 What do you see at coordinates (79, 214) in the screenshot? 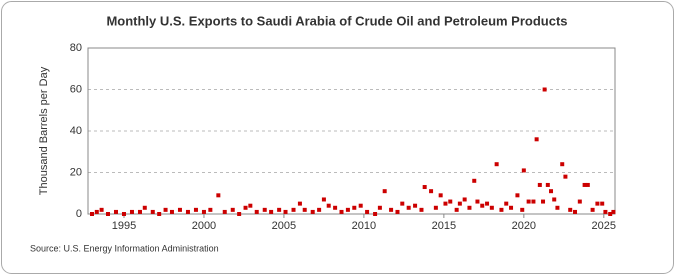
I see `y-tick-label: 0` at bounding box center [79, 214].